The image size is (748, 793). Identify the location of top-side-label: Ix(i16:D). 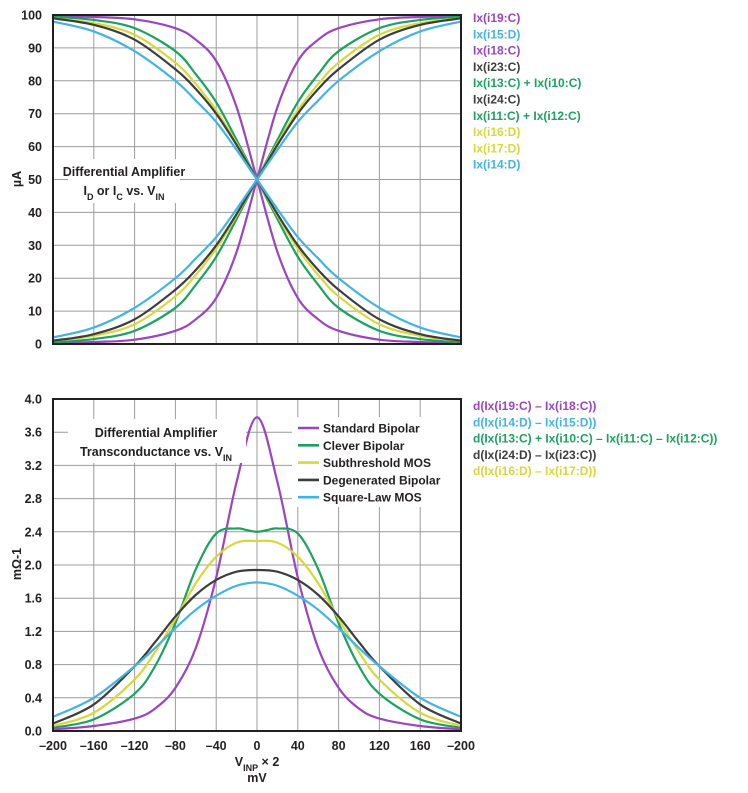
(496, 132).